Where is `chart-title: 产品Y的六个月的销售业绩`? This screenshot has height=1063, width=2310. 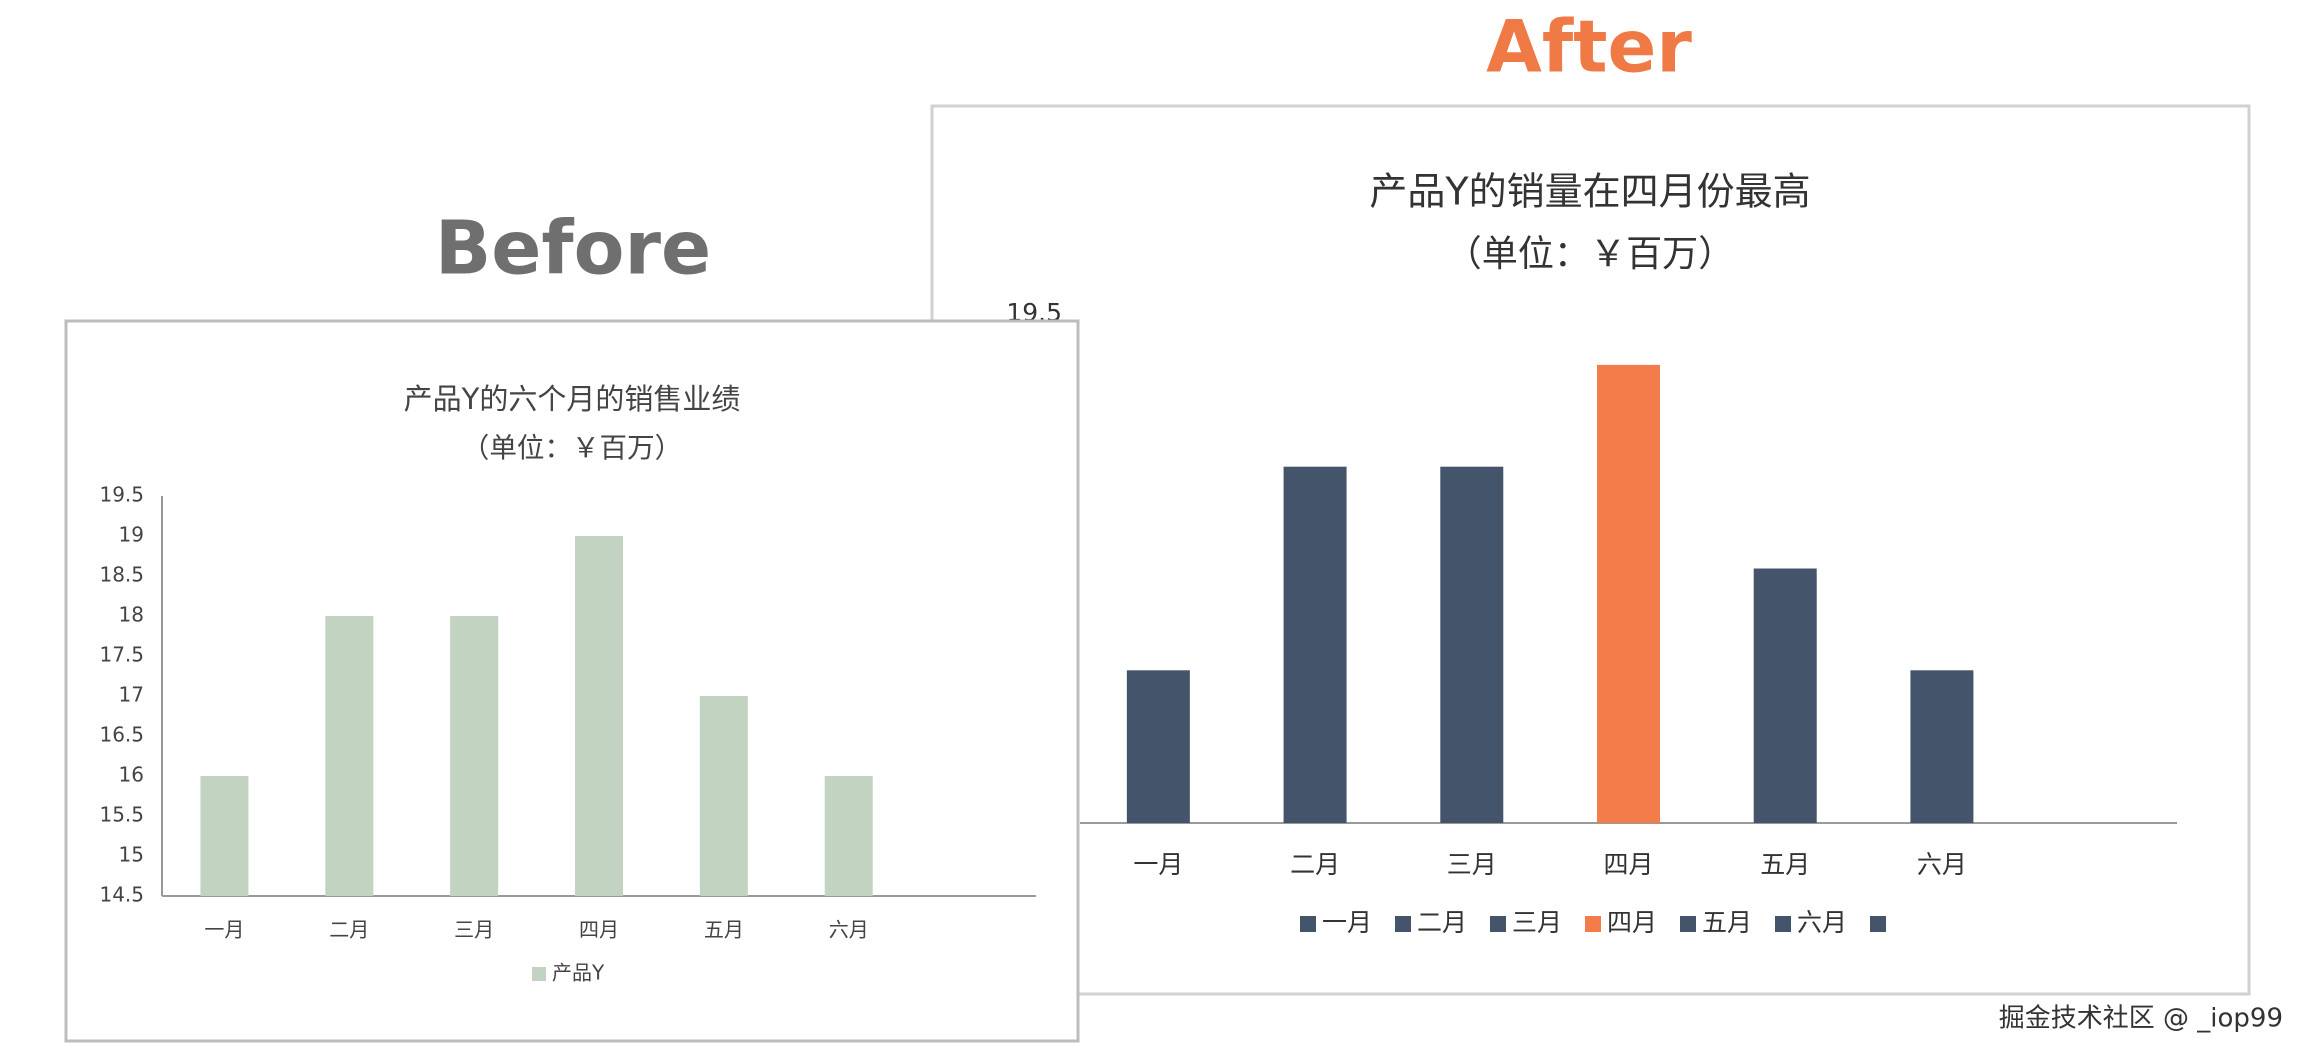 chart-title: 产品Y的六个月的销售业绩 is located at coordinates (572, 399).